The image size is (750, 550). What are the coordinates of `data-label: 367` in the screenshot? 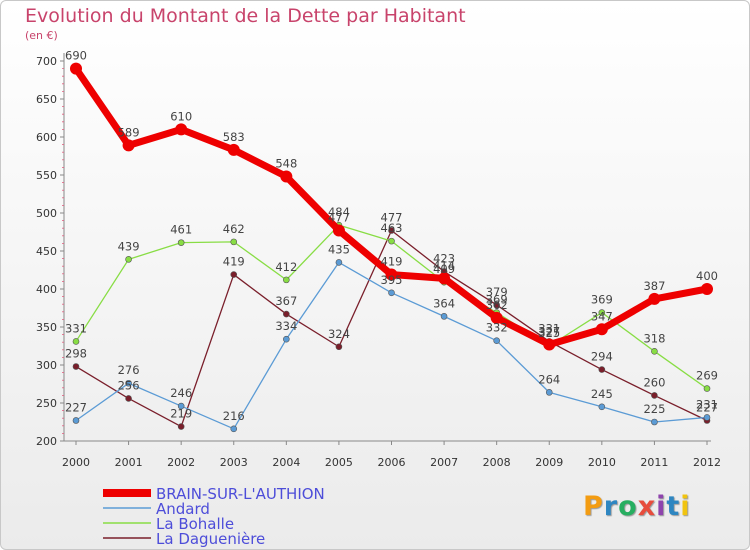 It's located at (286, 301).